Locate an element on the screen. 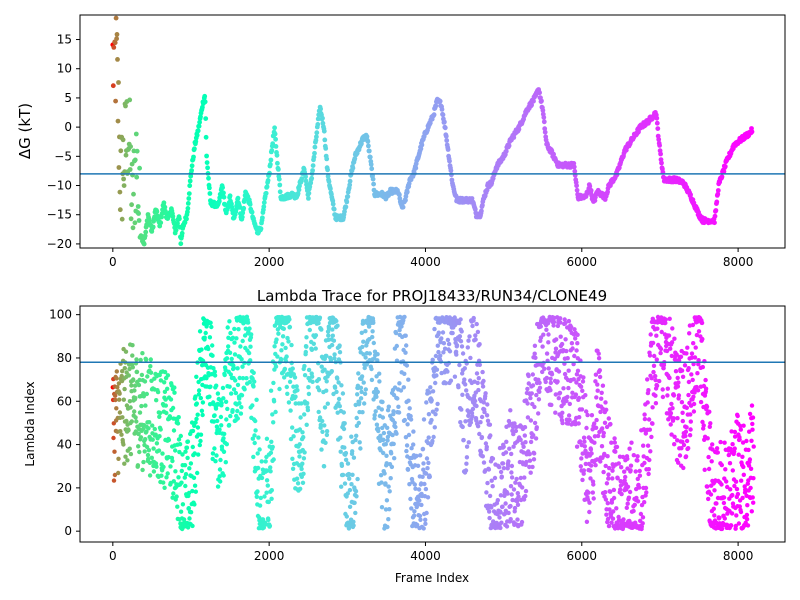  bottom-x-axis: 0 2000 4000 6000 8000 is located at coordinates (431, 552).